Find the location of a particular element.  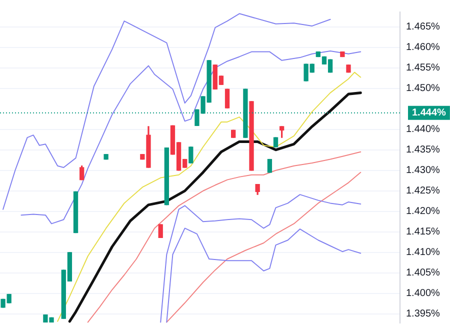

y-tick-label: 1.455% is located at coordinates (423, 68).